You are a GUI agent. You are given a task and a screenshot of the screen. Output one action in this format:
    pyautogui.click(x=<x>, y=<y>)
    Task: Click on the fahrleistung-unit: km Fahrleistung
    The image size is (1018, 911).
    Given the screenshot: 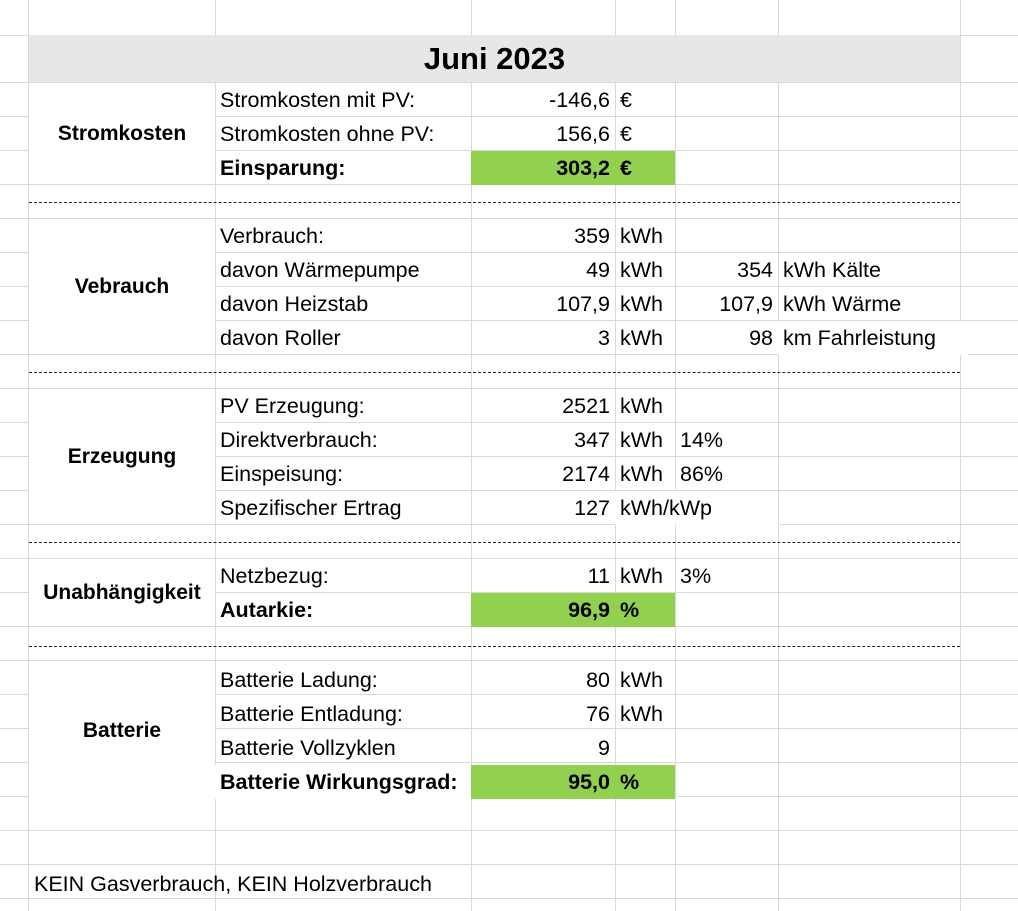 What is the action you would take?
    pyautogui.click(x=873, y=338)
    